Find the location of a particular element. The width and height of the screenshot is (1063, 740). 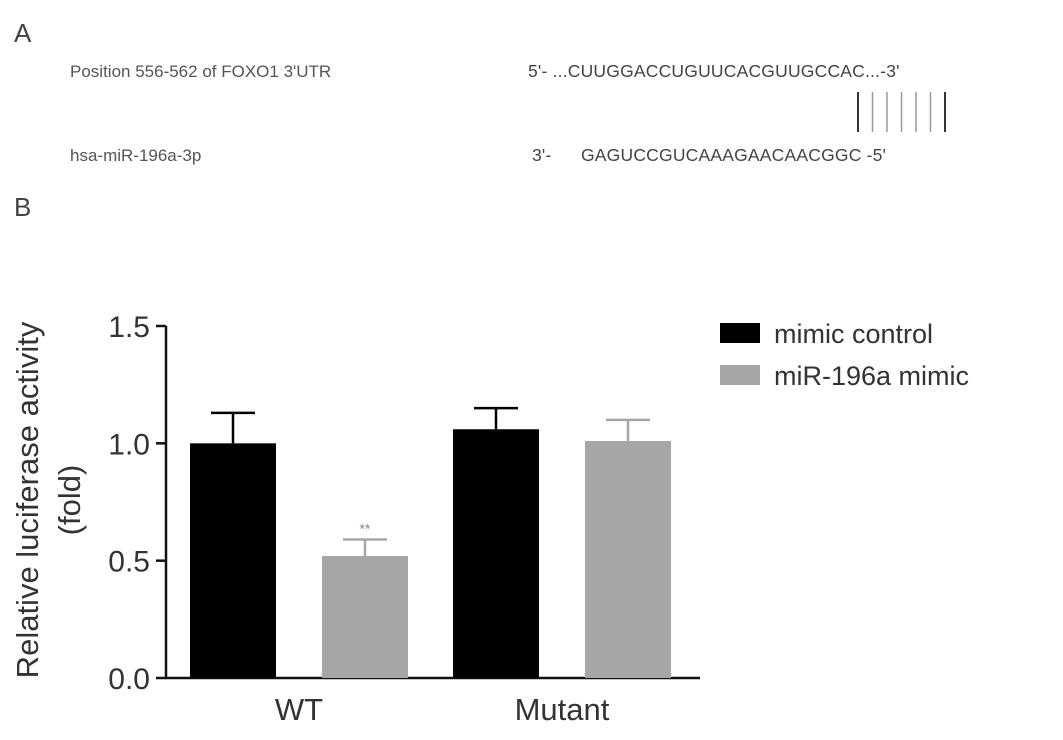

mirna-name-label: hsa-miR-196a-3p is located at coordinates (136, 155).